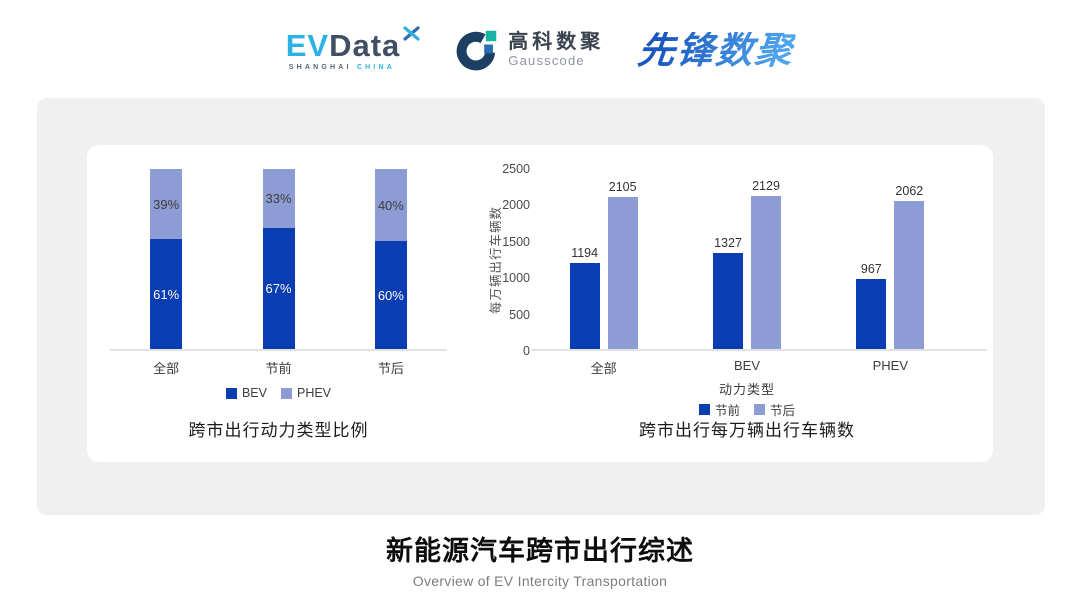 The image size is (1080, 608). Describe the element at coordinates (746, 389) in the screenshot. I see `x-axis-title: 动力类型` at that location.